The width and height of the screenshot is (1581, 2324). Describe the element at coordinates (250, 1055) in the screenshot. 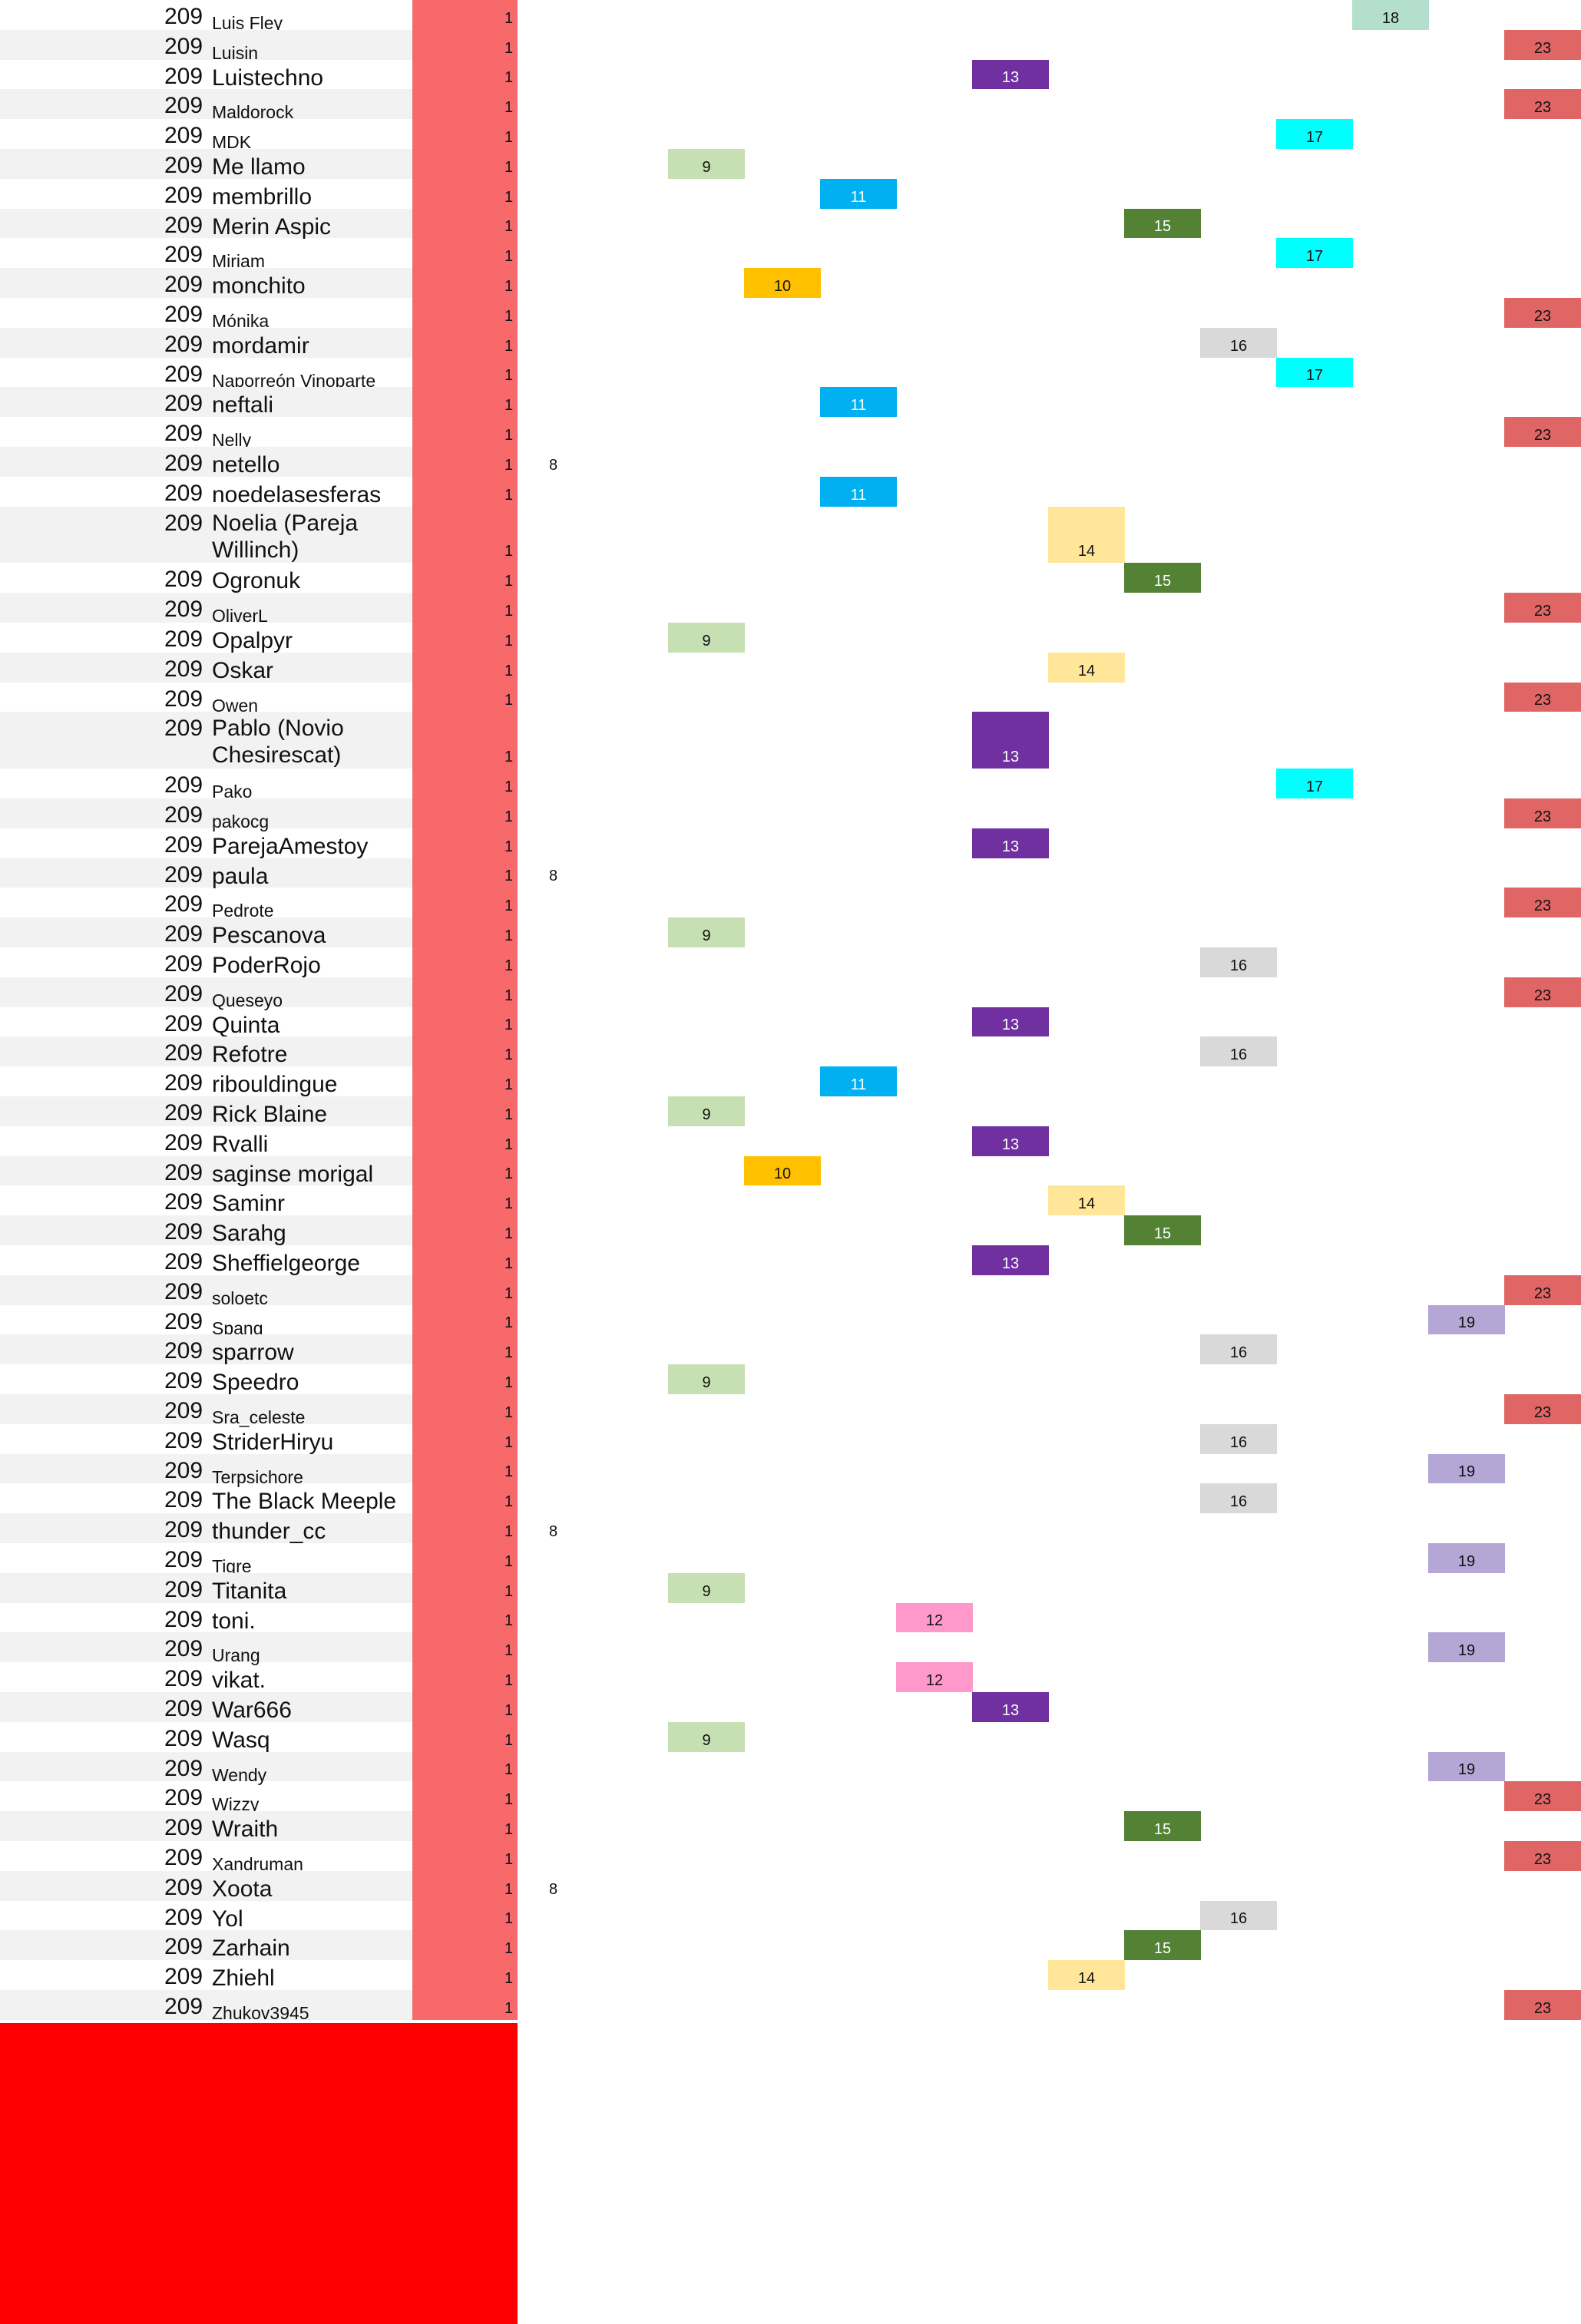

I see `player-name: Refotre` at that location.